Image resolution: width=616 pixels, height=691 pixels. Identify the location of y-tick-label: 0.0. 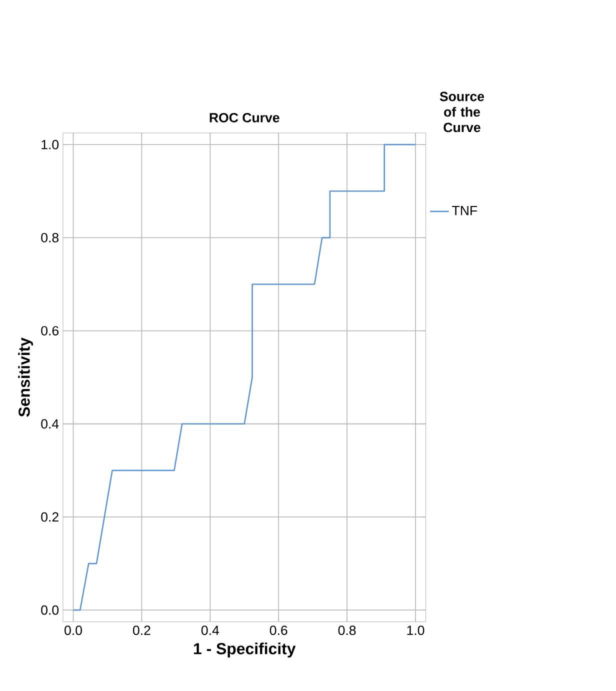
(50, 610).